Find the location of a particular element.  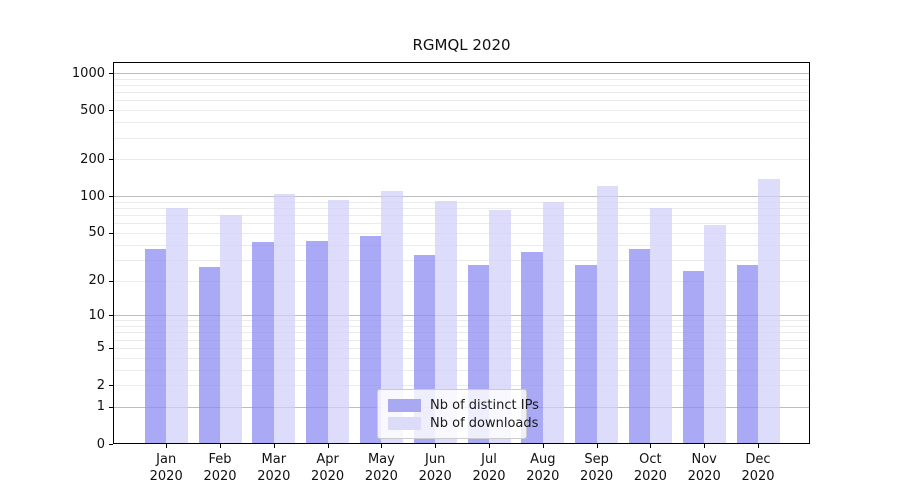

x-tick-label: Nov 2020 is located at coordinates (704, 468).